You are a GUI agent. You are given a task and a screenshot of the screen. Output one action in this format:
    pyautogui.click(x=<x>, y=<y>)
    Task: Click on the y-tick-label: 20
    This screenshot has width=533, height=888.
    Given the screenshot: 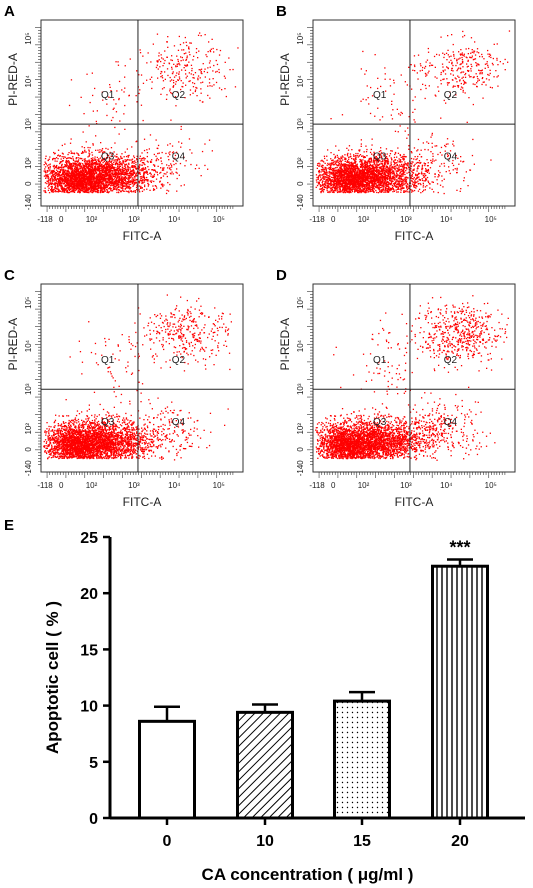 What is the action you would take?
    pyautogui.click(x=89, y=594)
    